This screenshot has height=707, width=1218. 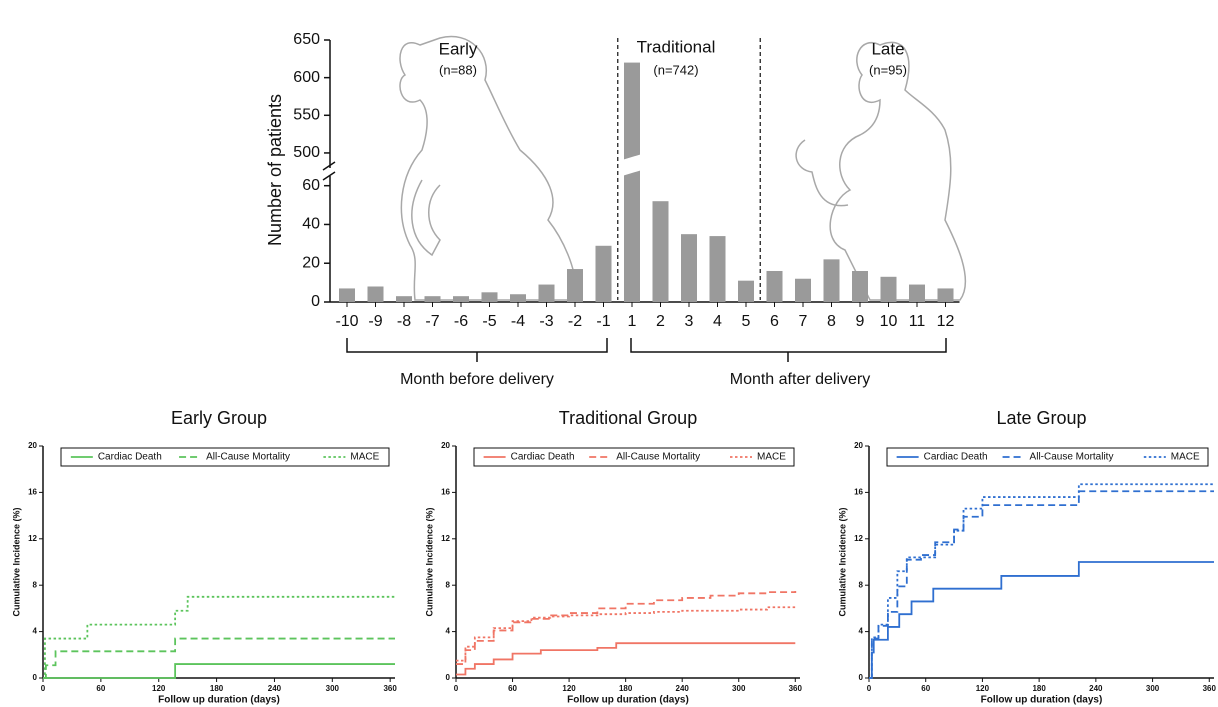 What do you see at coordinates (311, 185) in the screenshot?
I see `y-tick-label: 60` at bounding box center [311, 185].